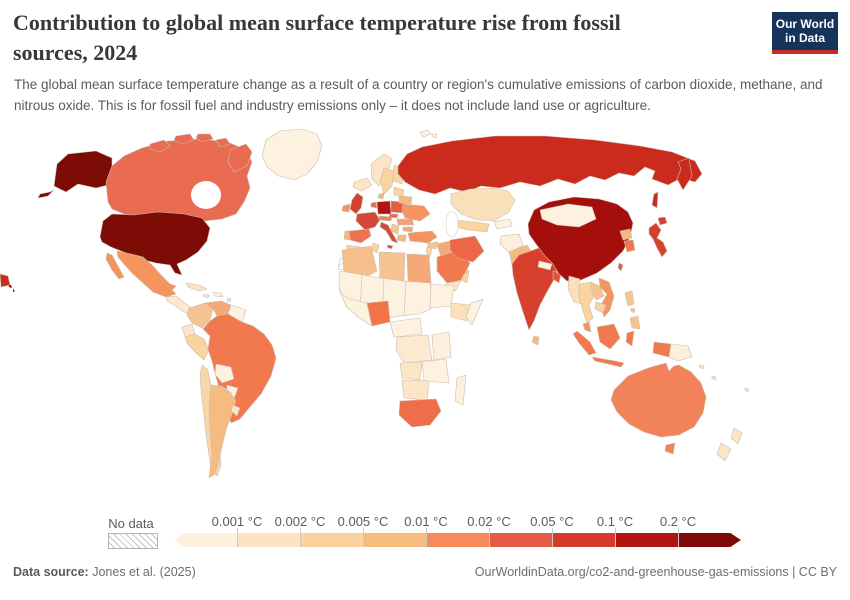 The width and height of the screenshot is (850, 600). What do you see at coordinates (729, 444) in the screenshot?
I see `country-new-zealand` at bounding box center [729, 444].